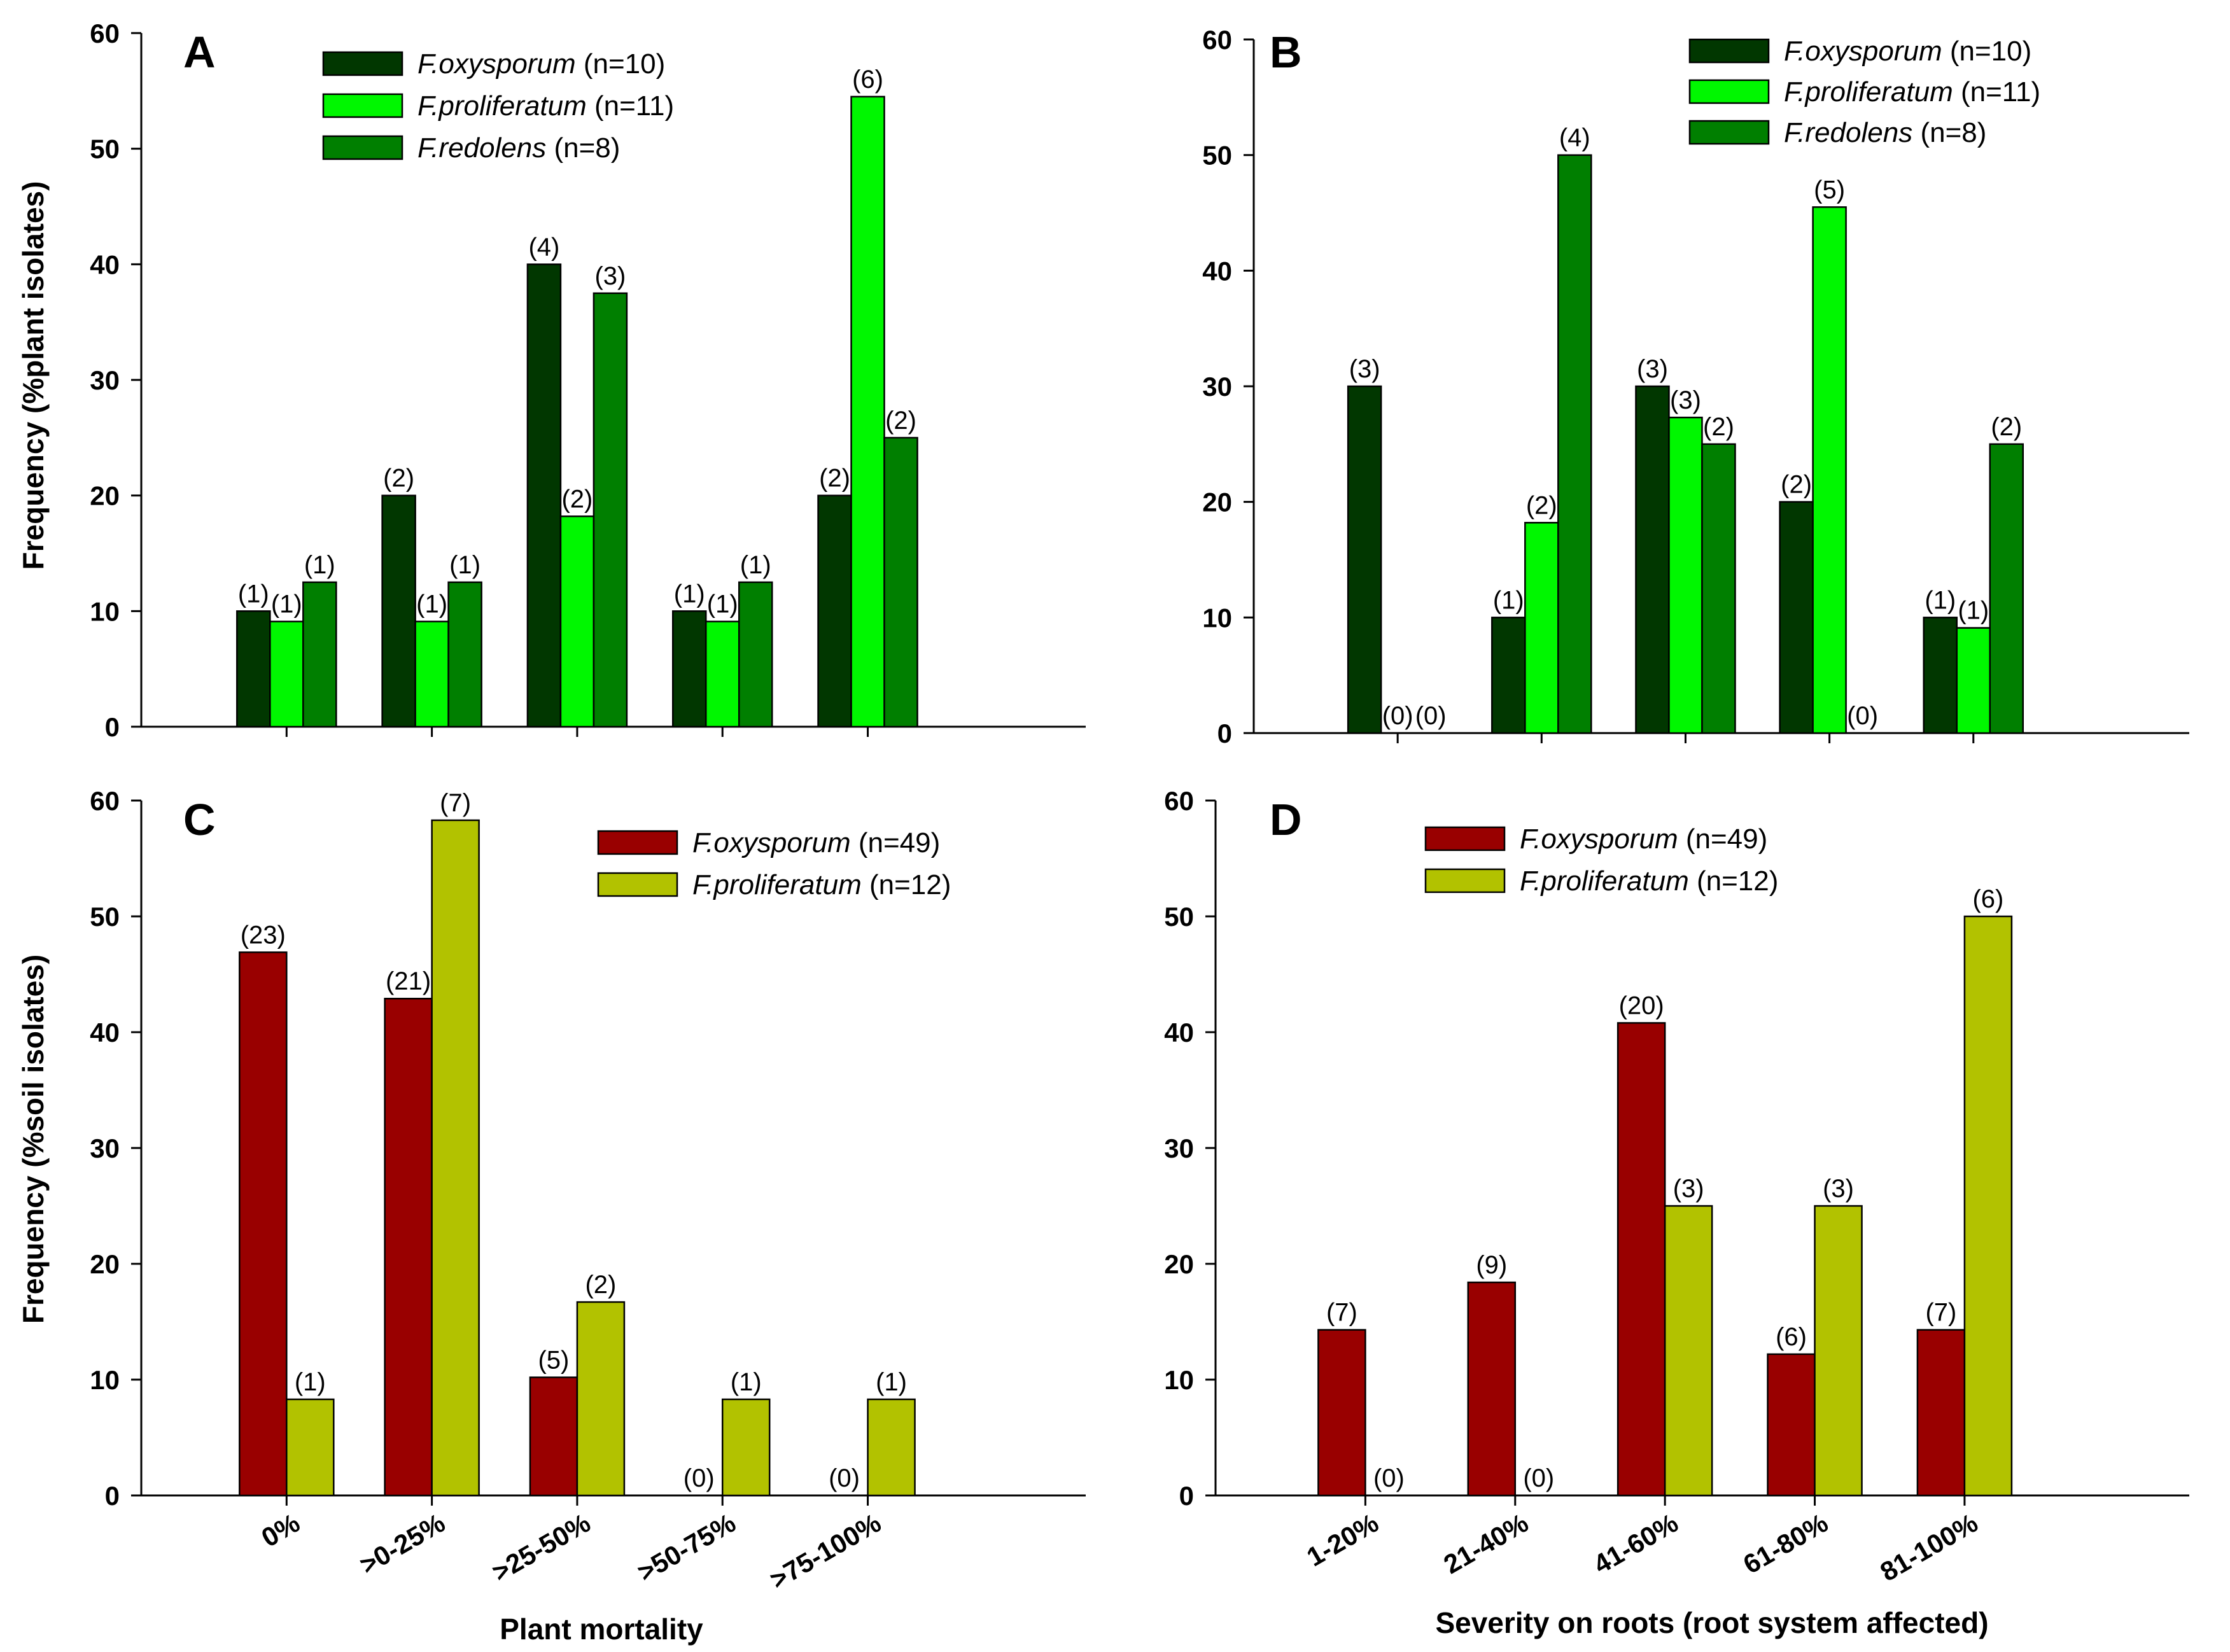  What do you see at coordinates (687, 1547) in the screenshot?
I see `x-tick-label: >50-75%` at bounding box center [687, 1547].